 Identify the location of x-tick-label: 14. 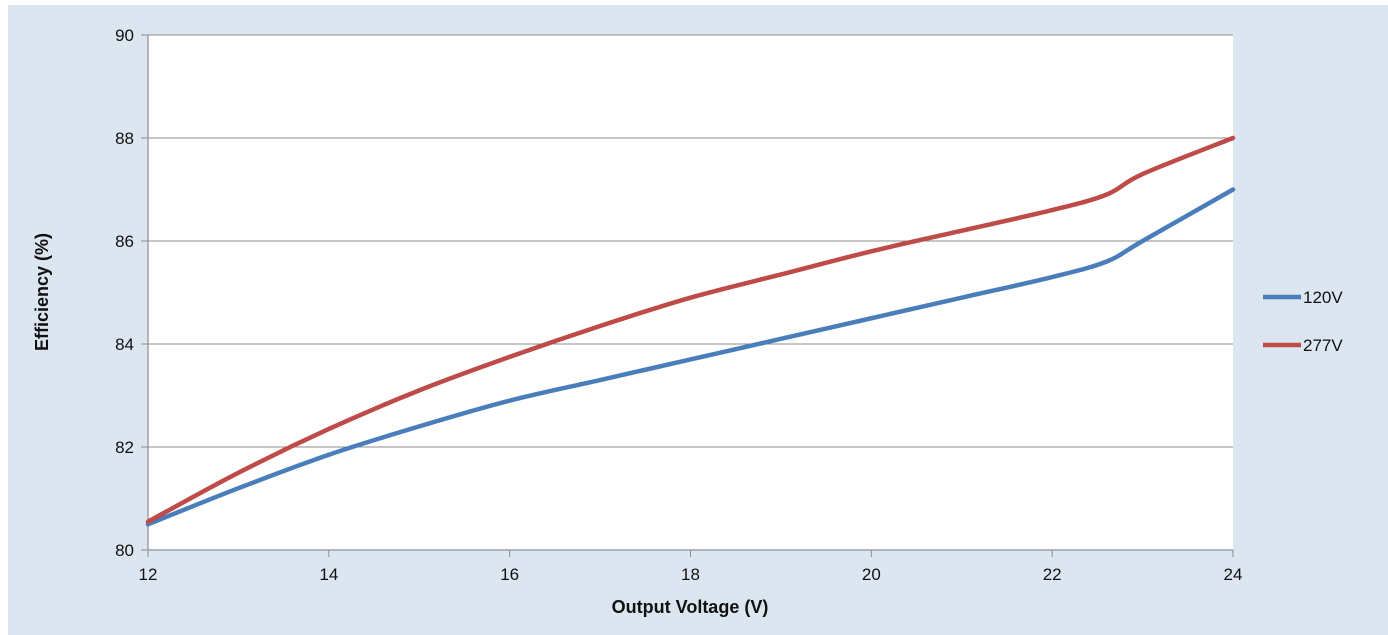
(328, 574).